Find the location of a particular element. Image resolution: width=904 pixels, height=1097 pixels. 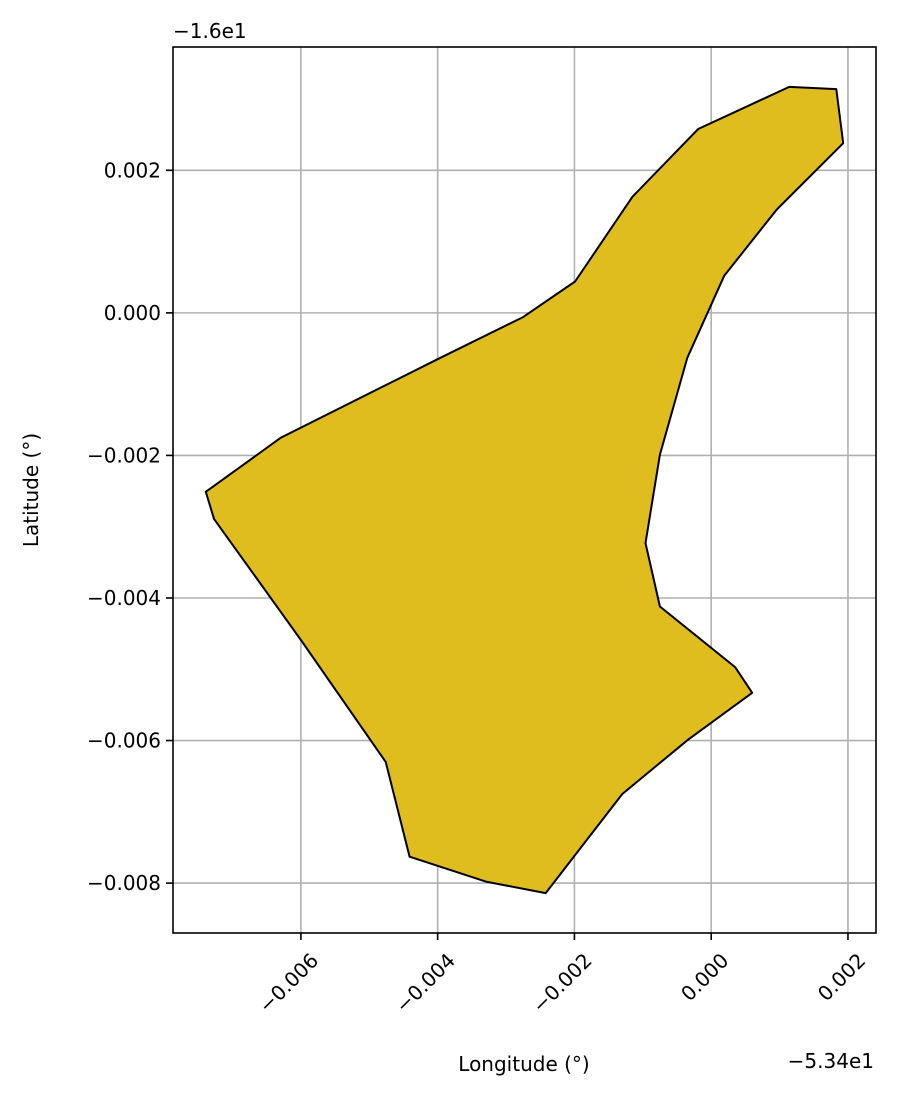

y-tick-label: −0.006 is located at coordinates (124, 741).